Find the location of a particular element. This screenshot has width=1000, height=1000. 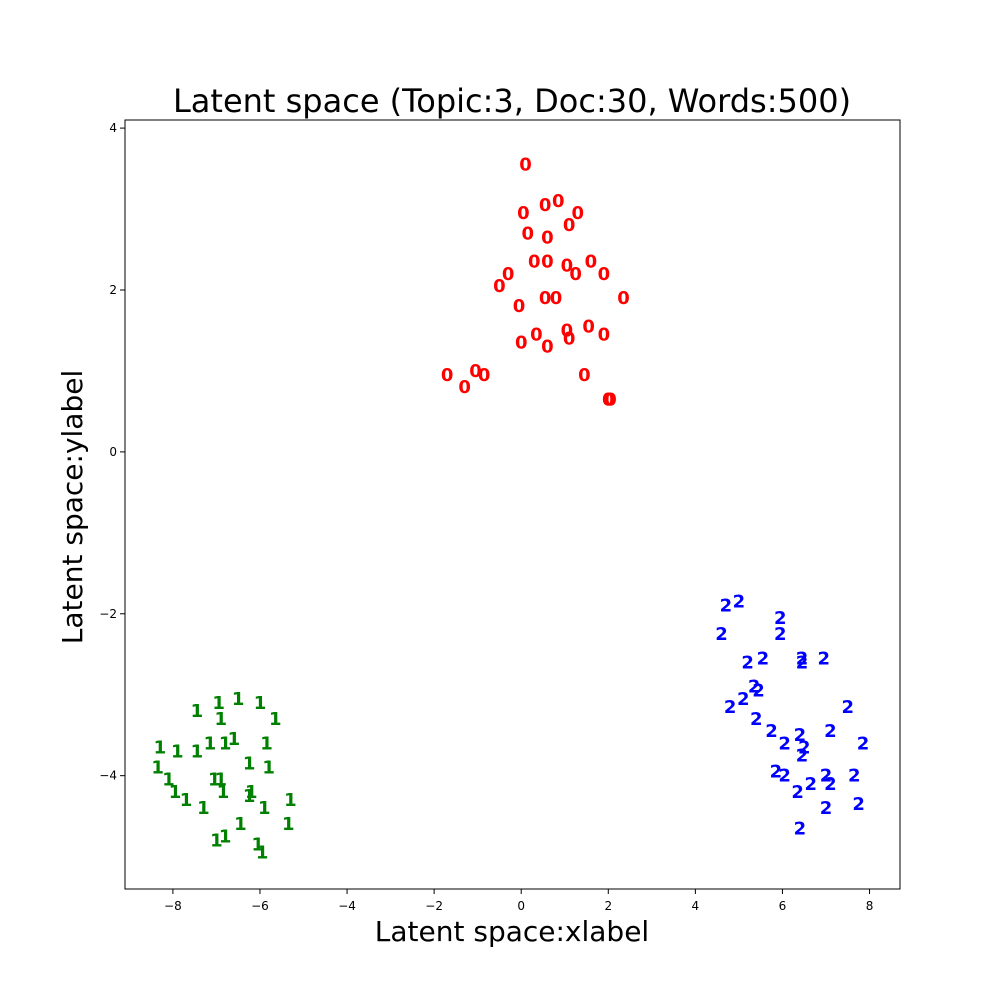

point-topic-0-32: 0 is located at coordinates (608, 399).